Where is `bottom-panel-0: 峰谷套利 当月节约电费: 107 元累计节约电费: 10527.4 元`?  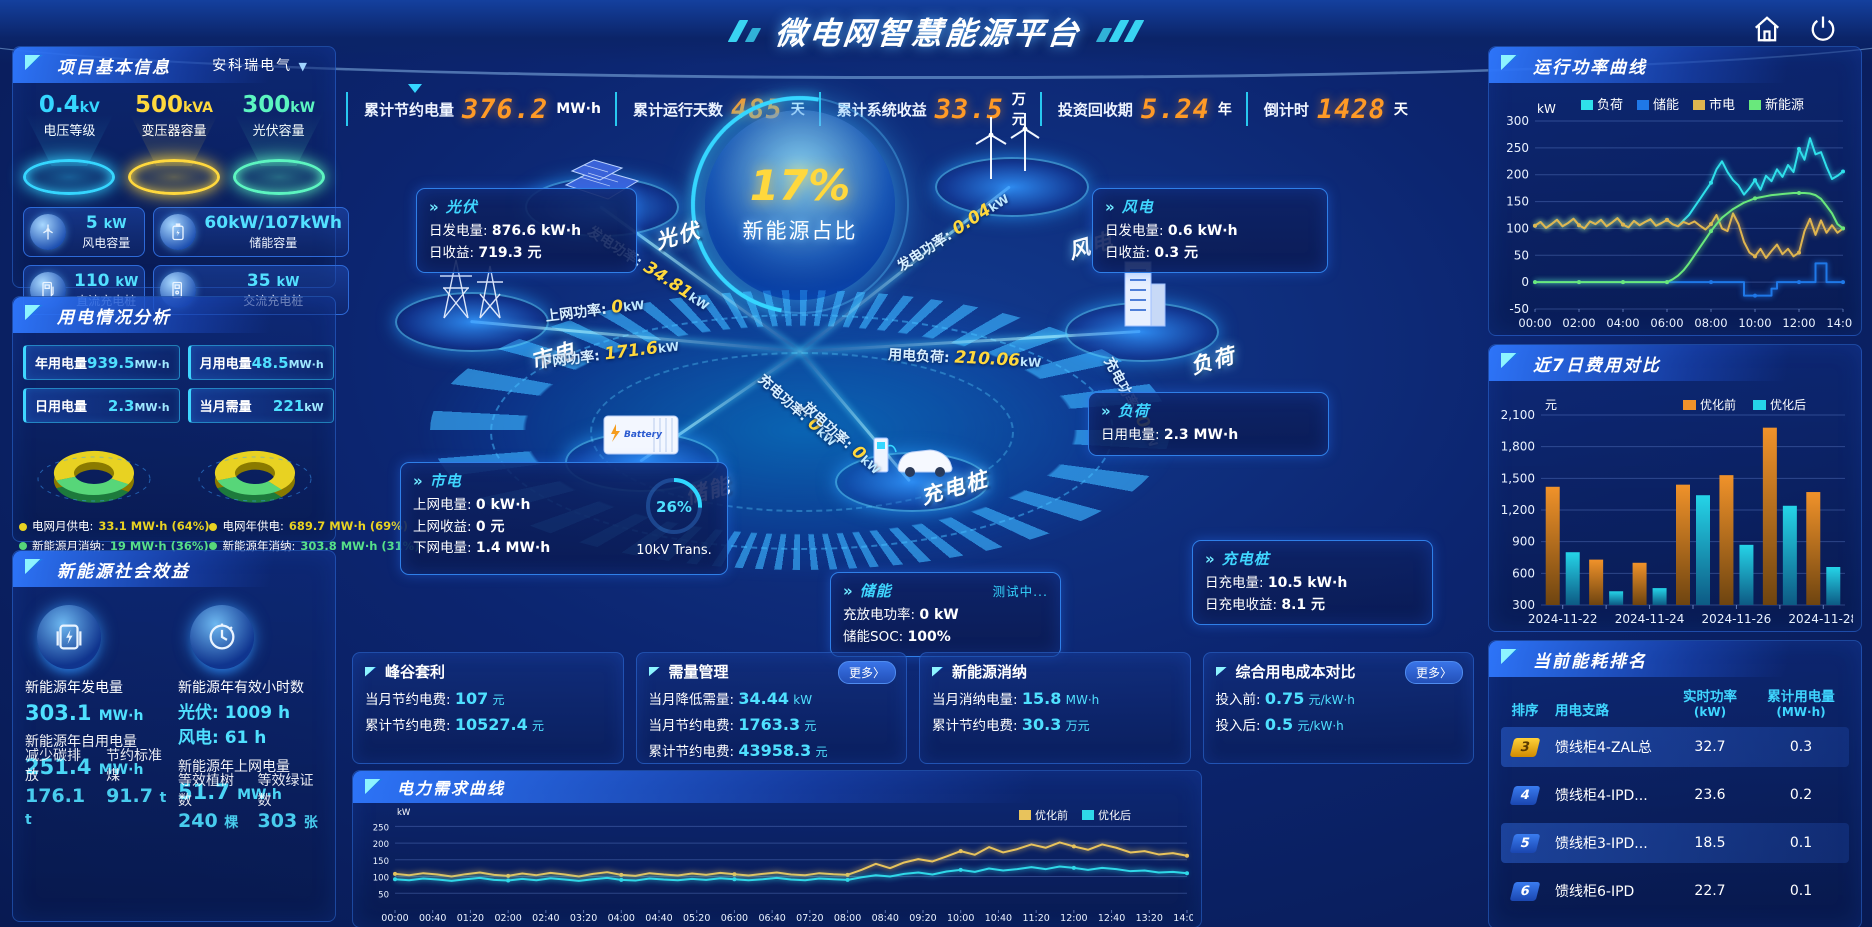 bottom-panel-0: 峰谷套利 当月节约电费: 107 元累计节约电费: 10527.4 元 is located at coordinates (488, 708).